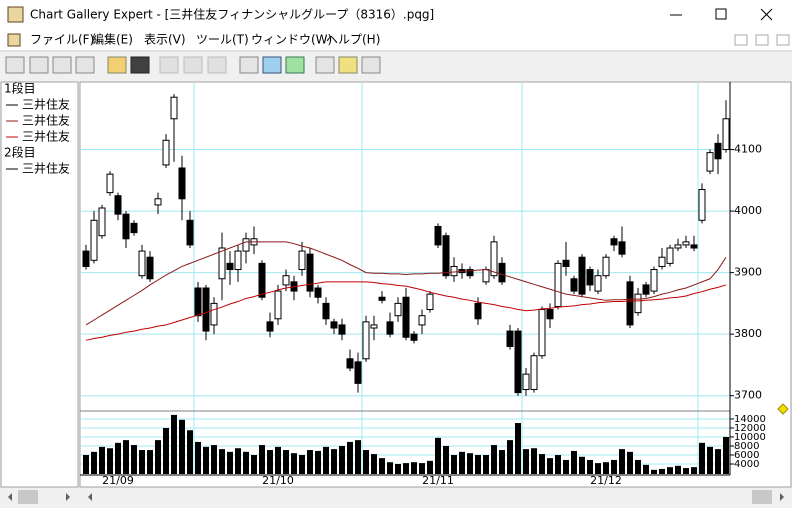 Image resolution: width=792 pixels, height=508 pixels. I want to click on menu-item: 編集(E), so click(112, 39).